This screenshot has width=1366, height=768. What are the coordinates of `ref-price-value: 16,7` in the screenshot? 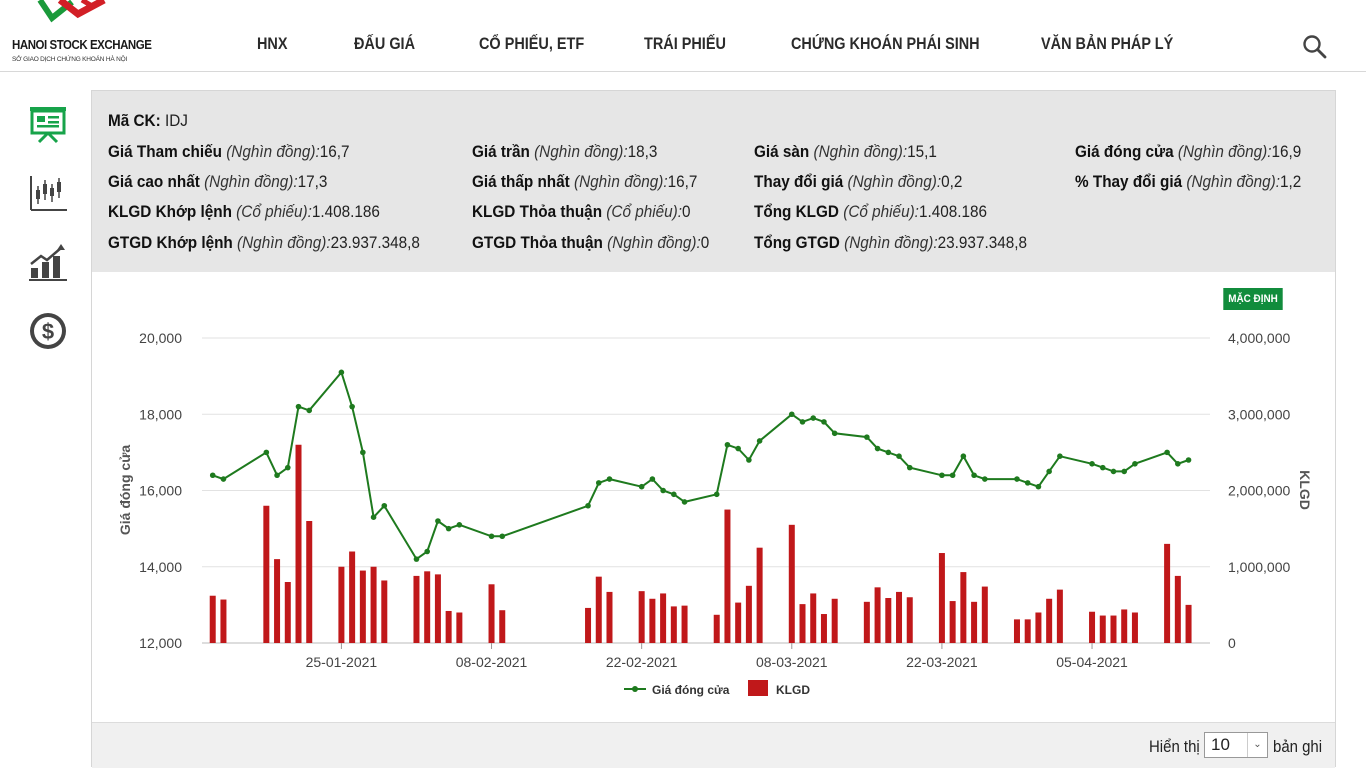 It's located at (334, 151).